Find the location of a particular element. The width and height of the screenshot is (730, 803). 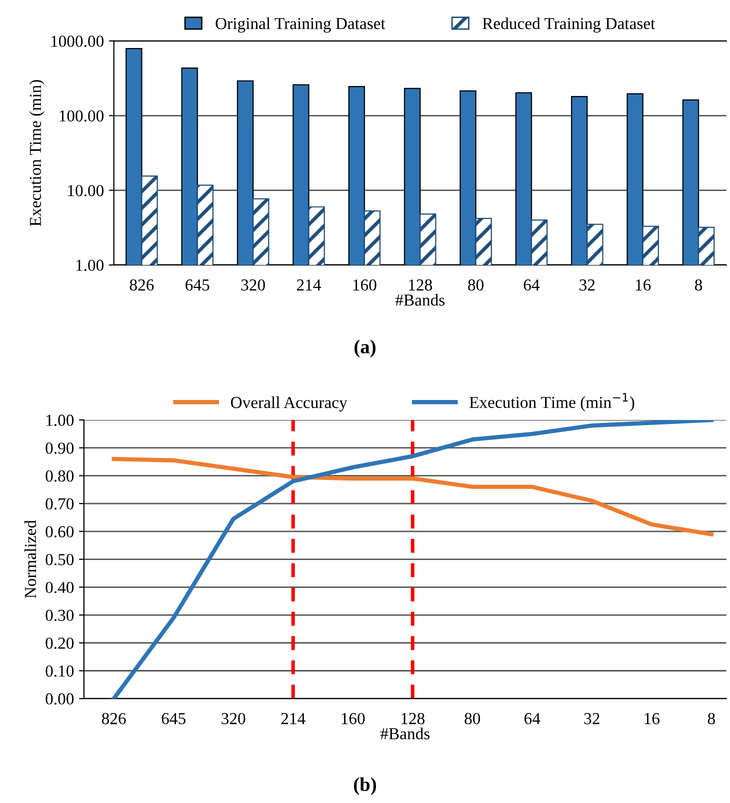

y-tick-label: 0.00 is located at coordinates (60, 699).